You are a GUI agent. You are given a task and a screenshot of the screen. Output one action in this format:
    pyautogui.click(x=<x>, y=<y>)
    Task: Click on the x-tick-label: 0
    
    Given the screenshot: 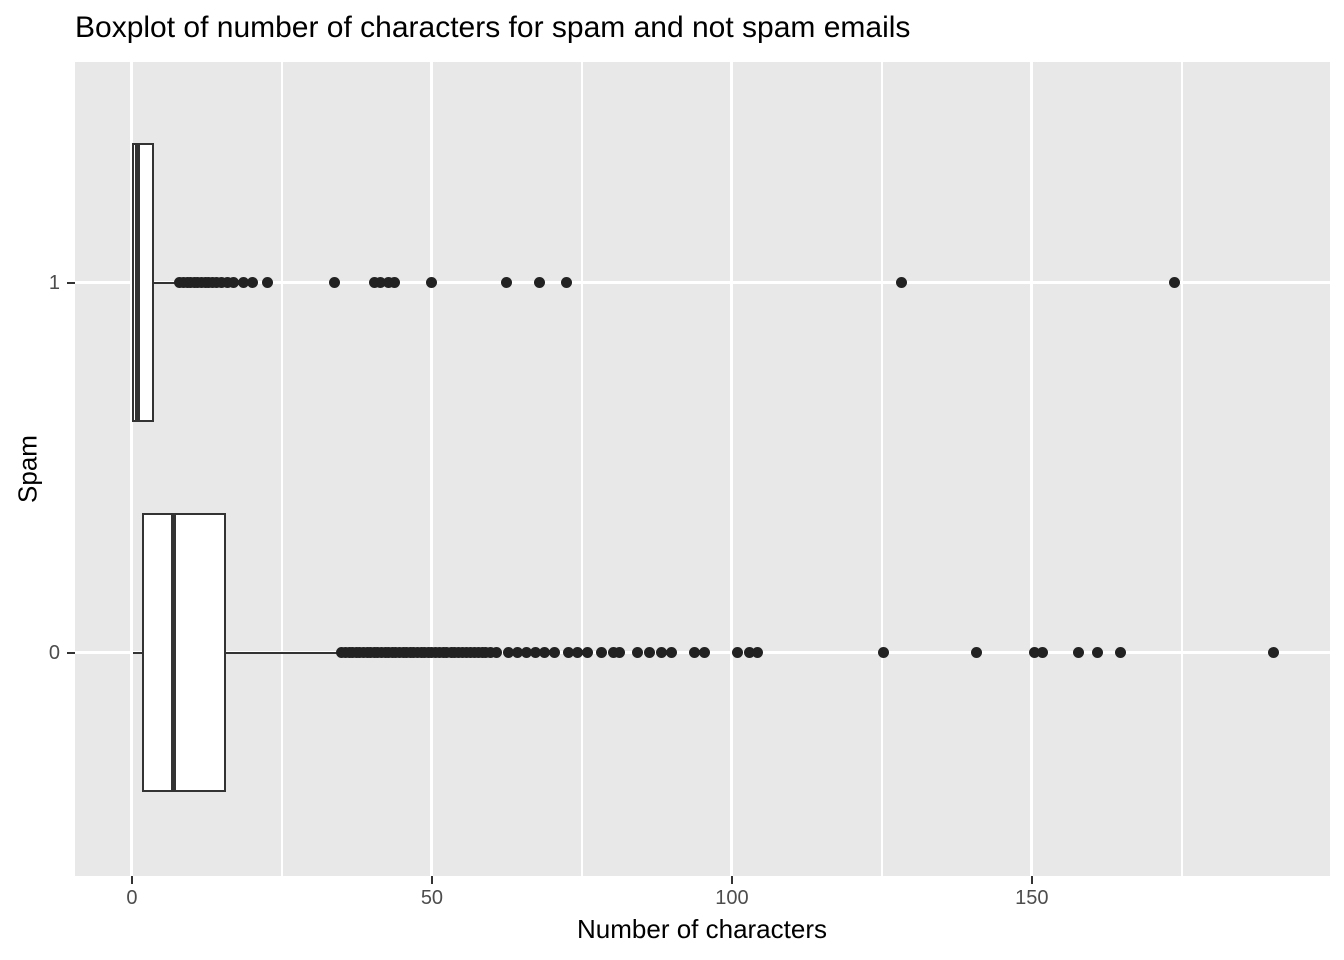 What is the action you would take?
    pyautogui.click(x=132, y=898)
    